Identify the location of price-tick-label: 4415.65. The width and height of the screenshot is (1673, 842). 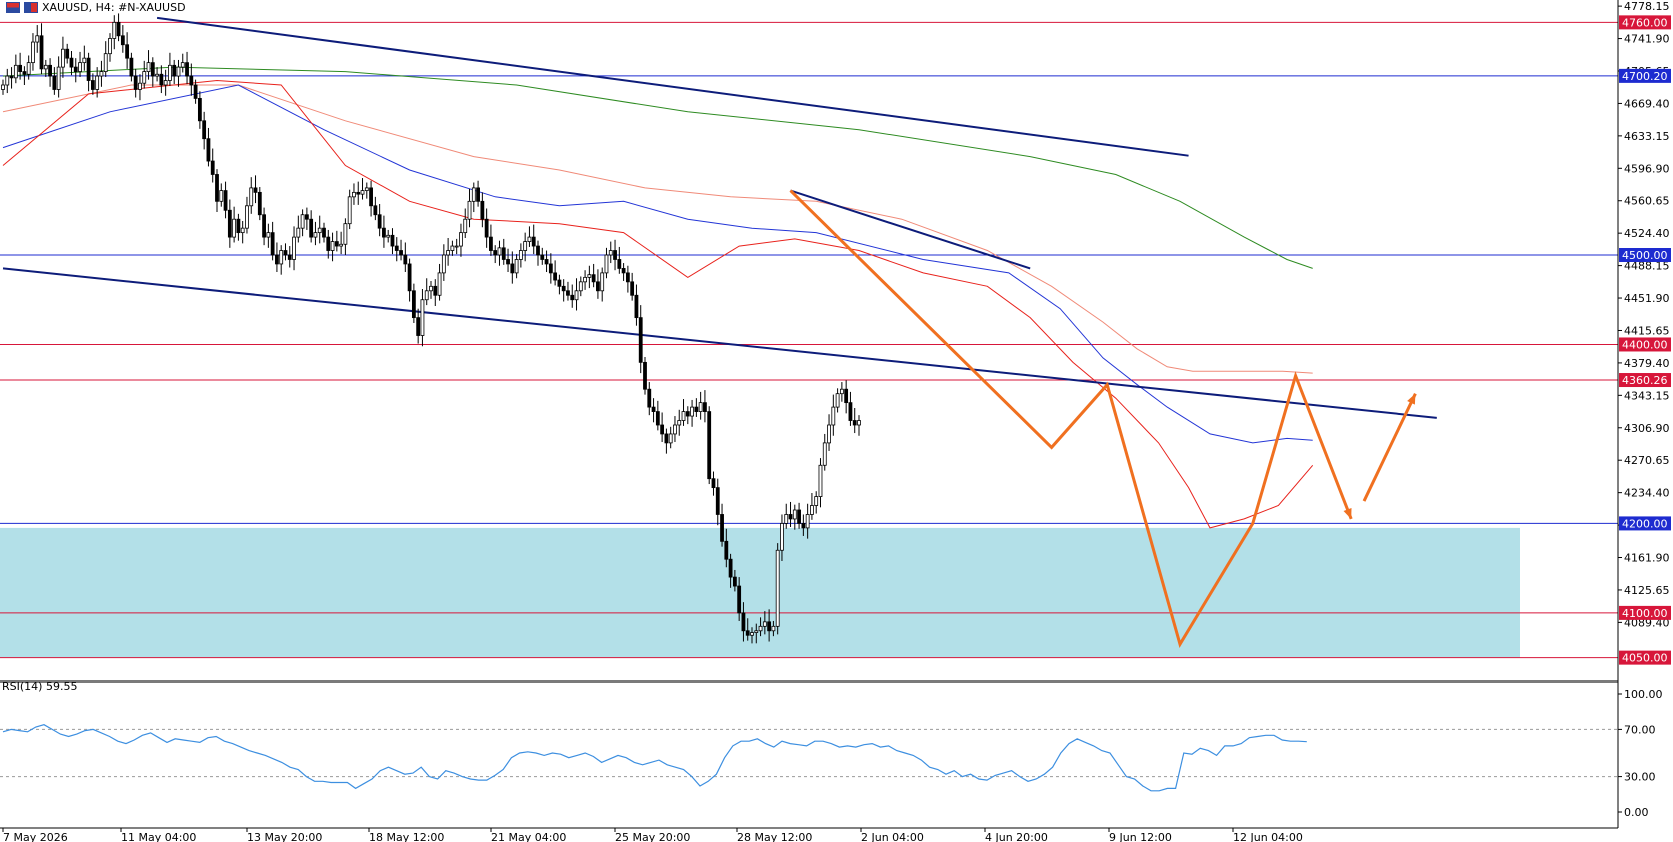
(1647, 330).